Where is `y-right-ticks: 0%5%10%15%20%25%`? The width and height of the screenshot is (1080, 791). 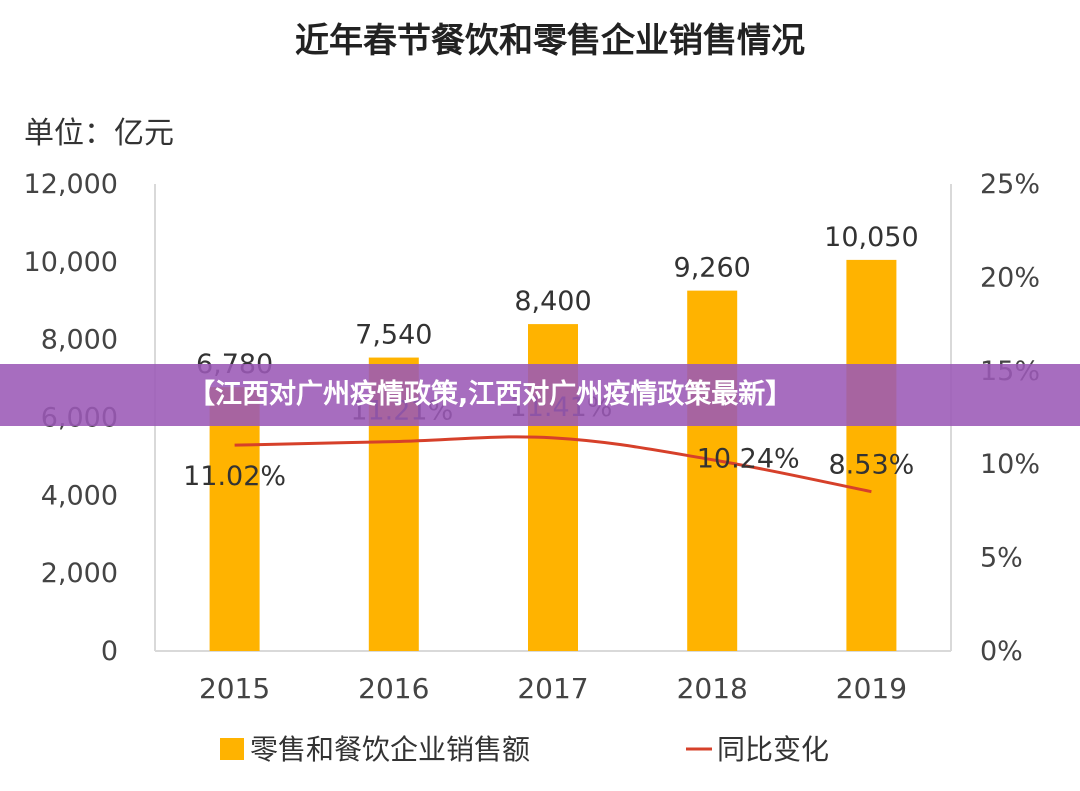
y-right-ticks: 0%5%10%15%20%25% is located at coordinates (1010, 418).